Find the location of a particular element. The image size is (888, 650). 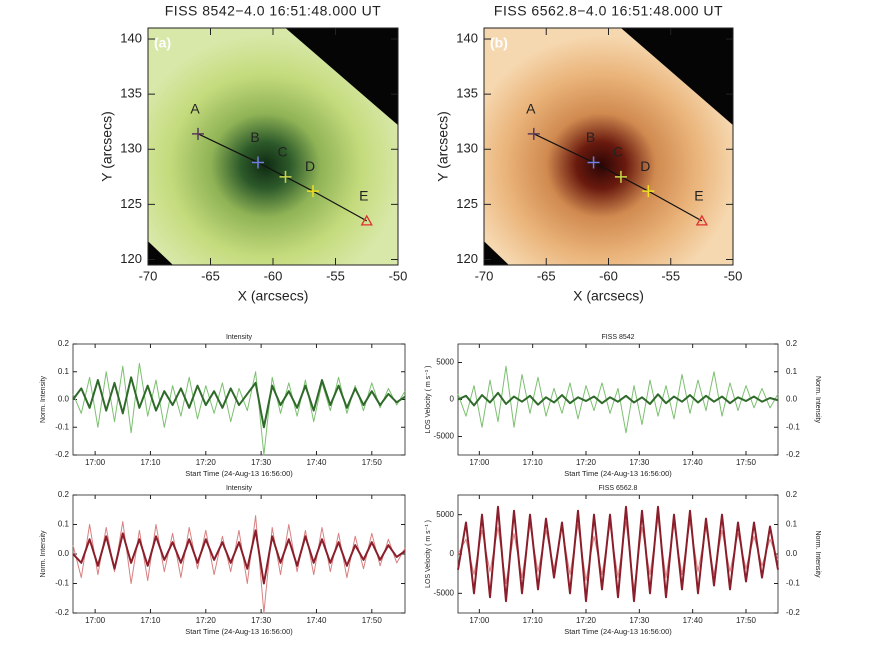

point-label: C is located at coordinates (618, 152).